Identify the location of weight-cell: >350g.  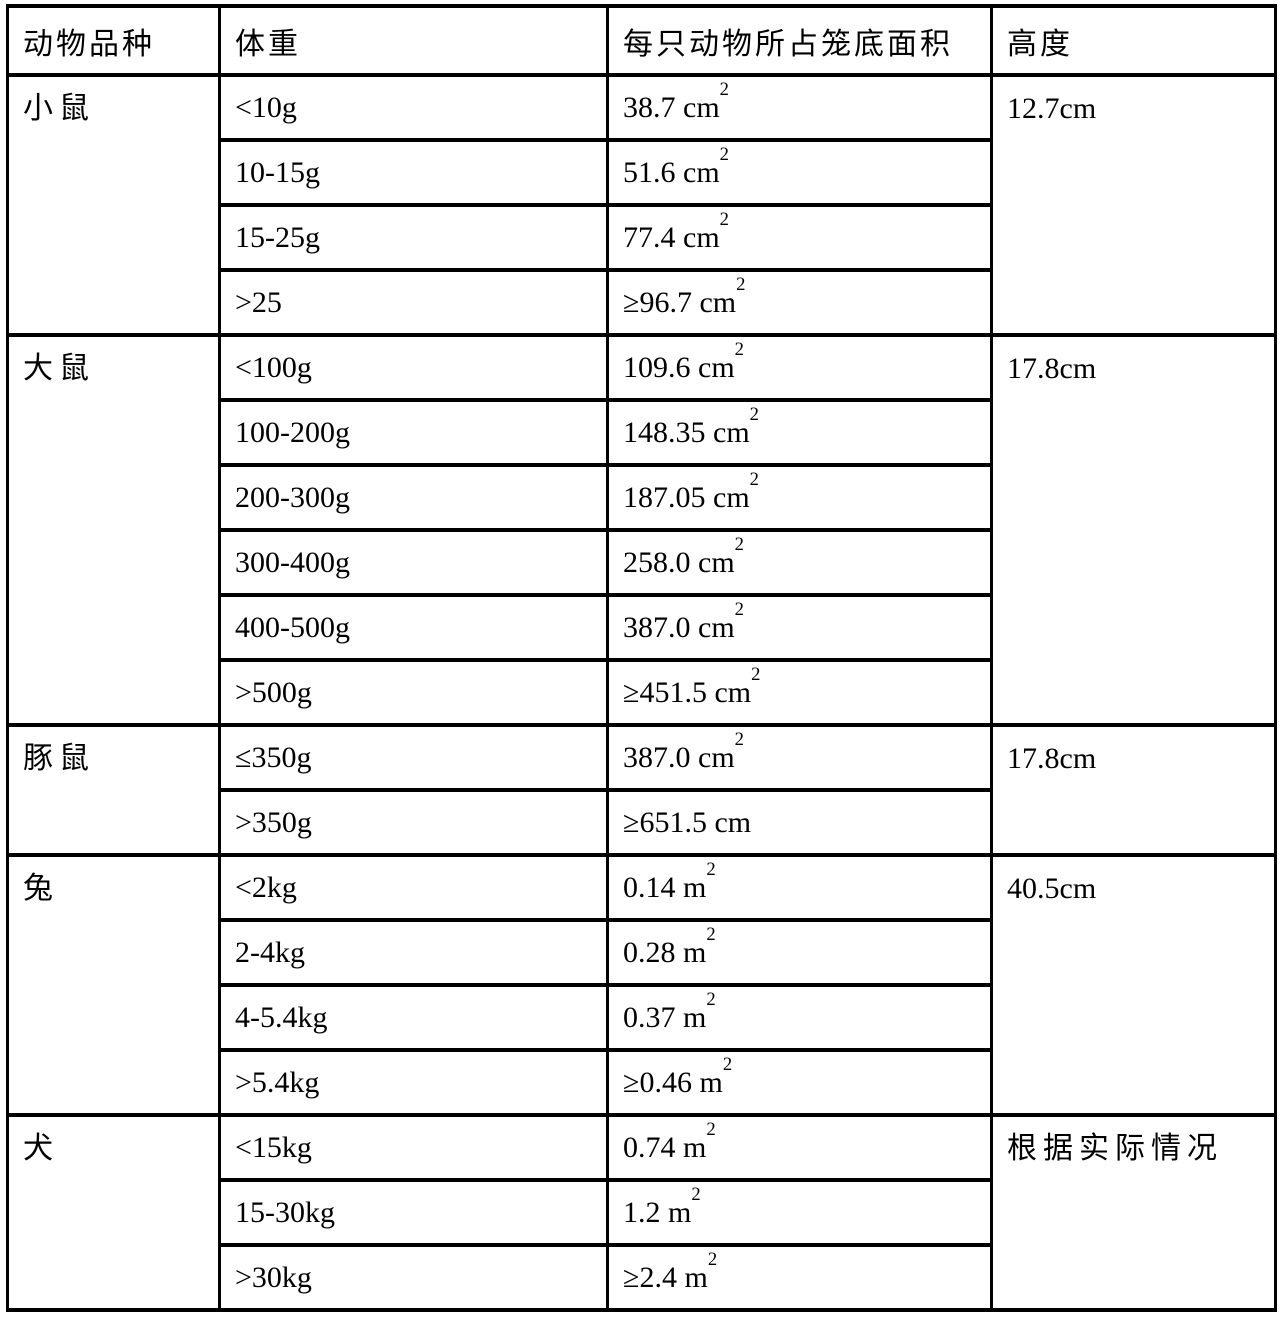
(413, 822).